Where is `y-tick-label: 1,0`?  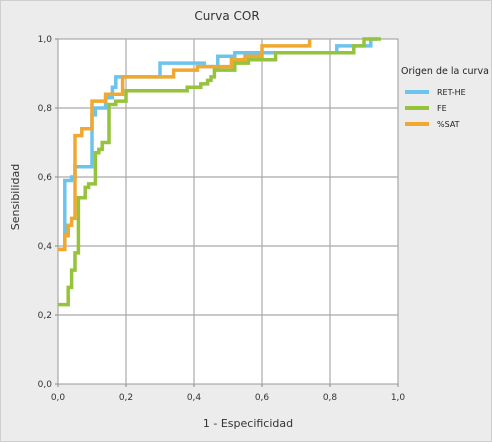 y-tick-label: 1,0 is located at coordinates (45, 40).